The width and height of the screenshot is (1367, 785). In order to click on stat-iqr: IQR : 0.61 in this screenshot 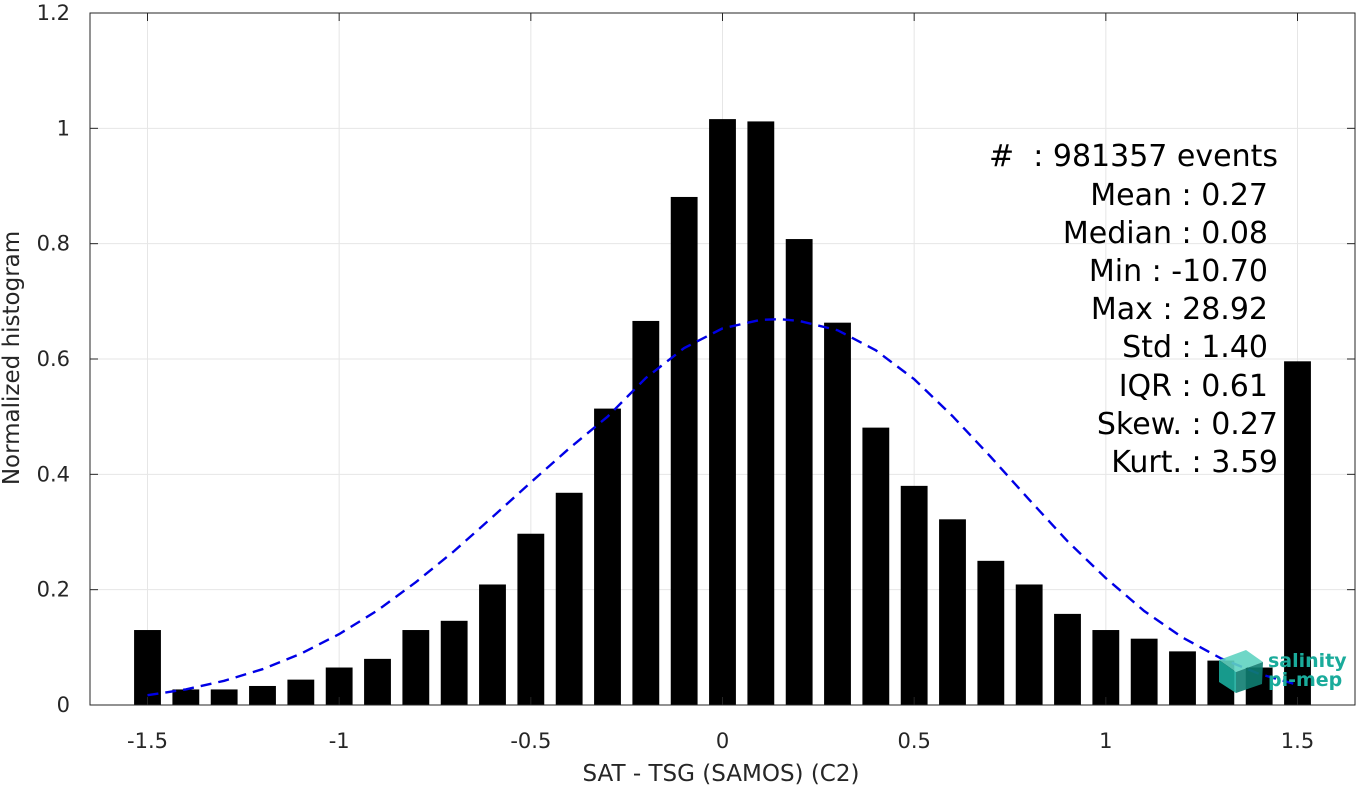, I will do `click(1193, 386)`.